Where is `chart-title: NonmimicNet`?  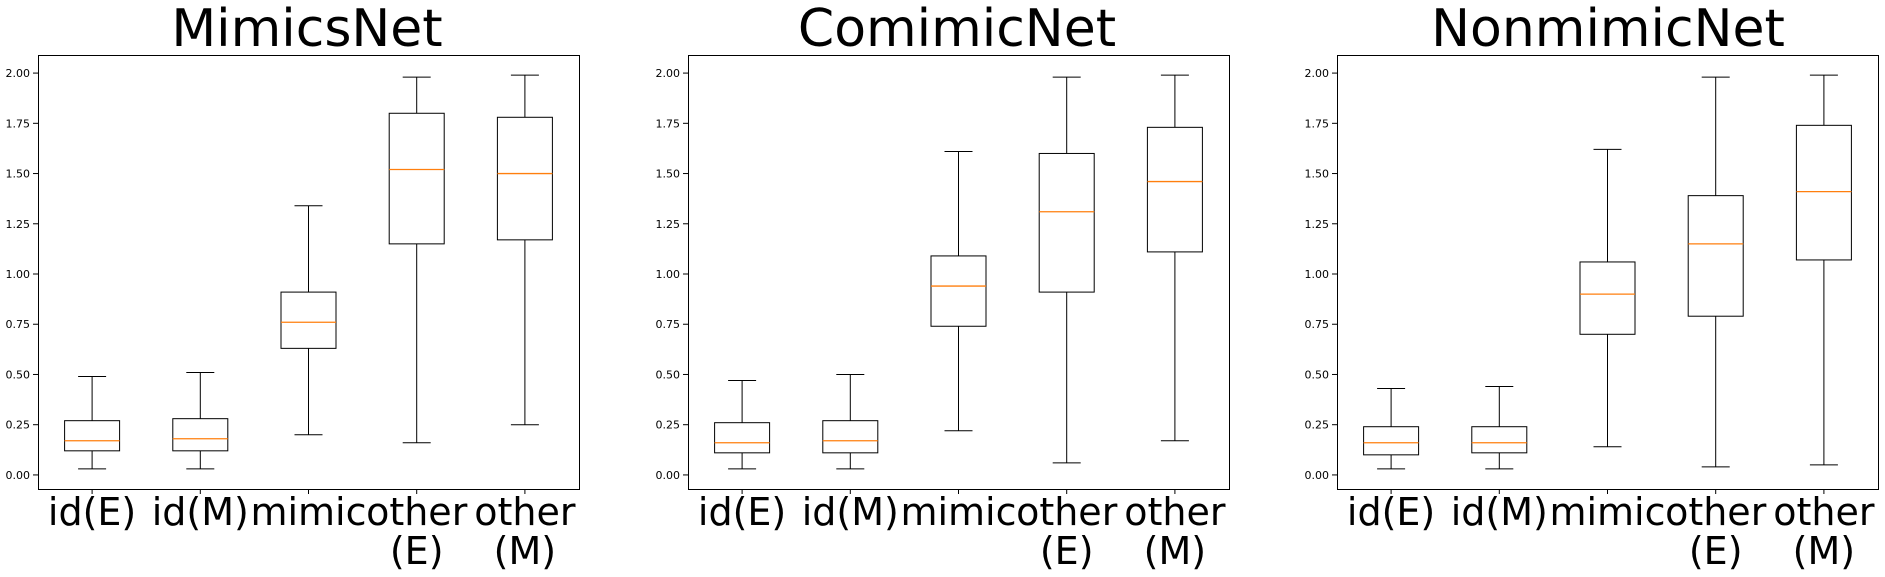 chart-title: NonmimicNet is located at coordinates (1608, 29).